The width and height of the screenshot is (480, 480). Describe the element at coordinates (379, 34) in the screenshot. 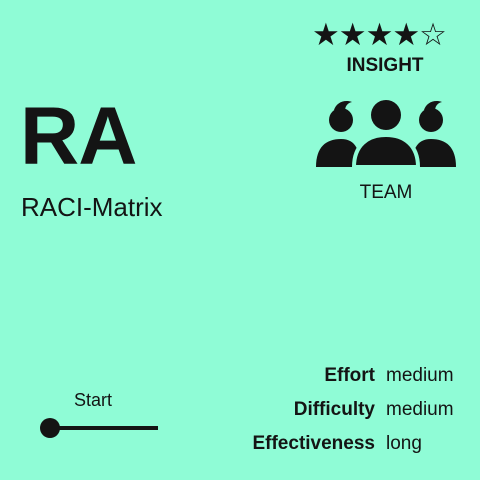

I see `rating-stars: ★★★★☆` at that location.